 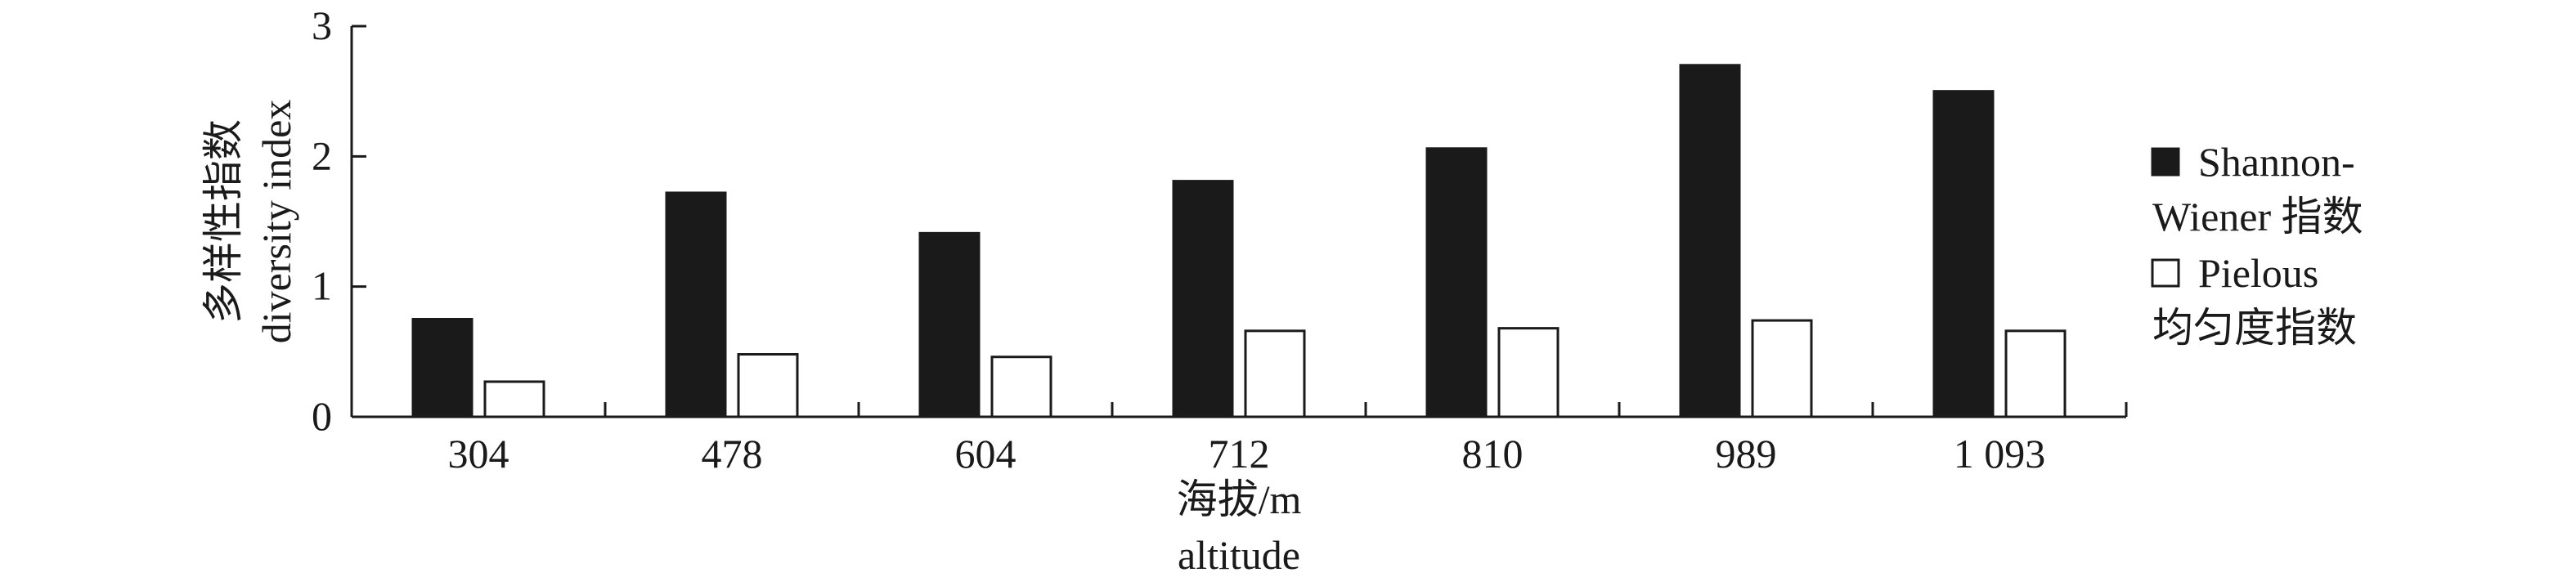 What do you see at coordinates (223, 222) in the screenshot?
I see `y-axis-title: 多样性指数` at bounding box center [223, 222].